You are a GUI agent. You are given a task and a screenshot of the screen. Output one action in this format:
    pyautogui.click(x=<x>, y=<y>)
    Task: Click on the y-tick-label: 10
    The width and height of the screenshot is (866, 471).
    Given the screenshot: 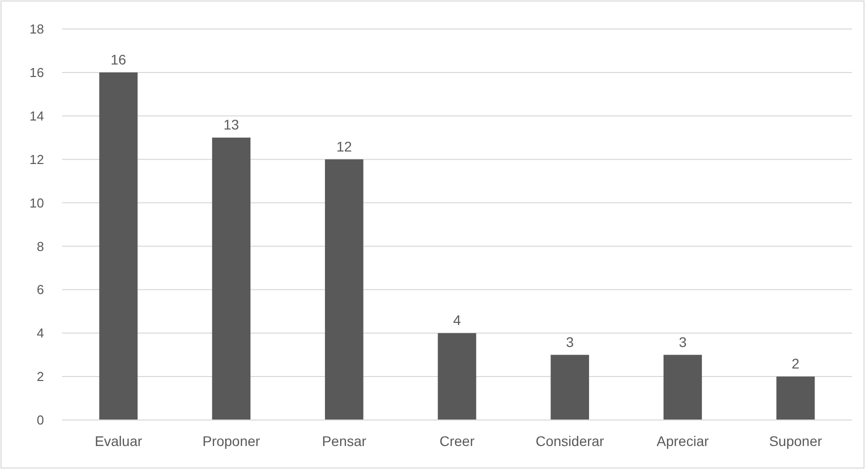 What is the action you would take?
    pyautogui.click(x=37, y=202)
    